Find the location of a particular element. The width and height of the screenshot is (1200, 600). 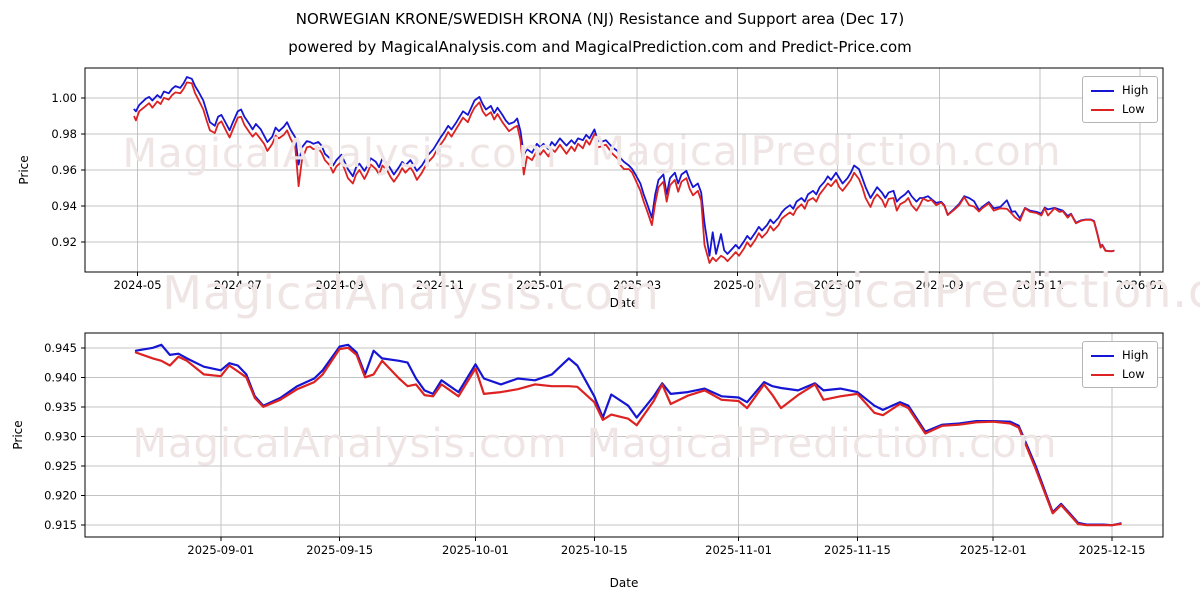

x-tick-label: 2025-03 is located at coordinates (637, 285).